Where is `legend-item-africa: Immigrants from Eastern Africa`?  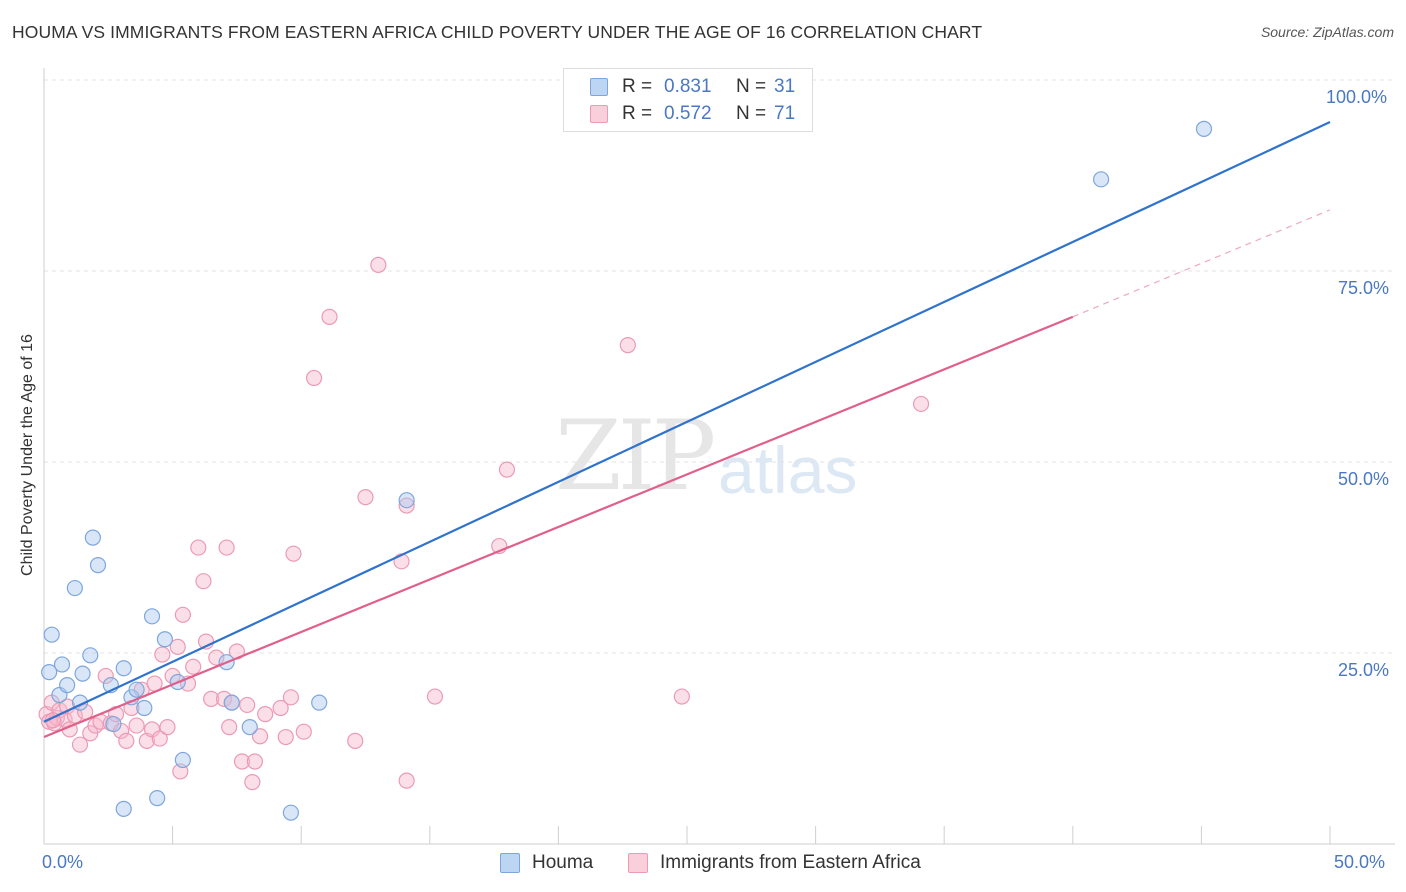 legend-item-africa: Immigrants from Eastern Africa is located at coordinates (774, 863).